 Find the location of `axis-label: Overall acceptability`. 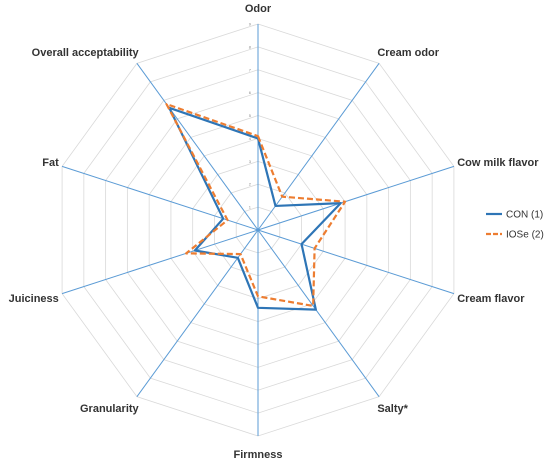

axis-label: Overall acceptability is located at coordinates (86, 53).